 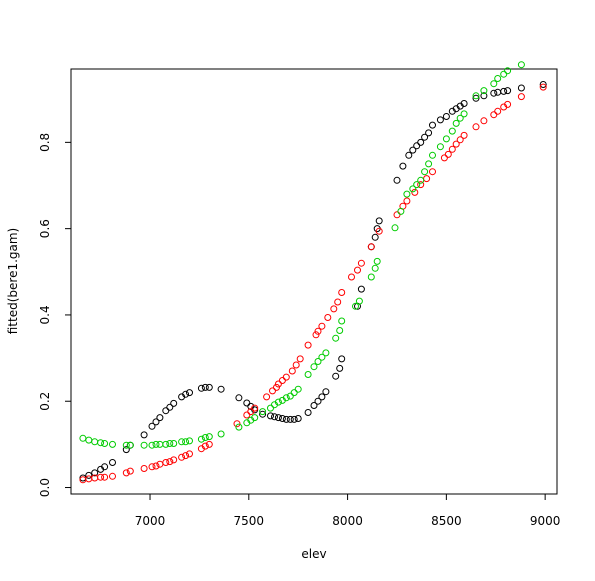 I want to click on x-tick-label: 9000, so click(x=545, y=521).